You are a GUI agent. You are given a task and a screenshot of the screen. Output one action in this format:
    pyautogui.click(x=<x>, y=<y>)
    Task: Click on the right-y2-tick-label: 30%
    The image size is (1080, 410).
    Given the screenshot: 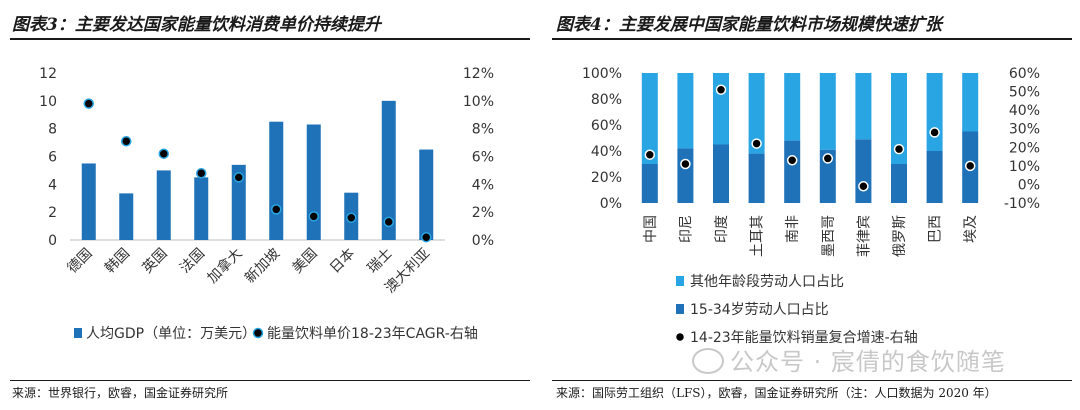 What is the action you would take?
    pyautogui.click(x=1024, y=130)
    